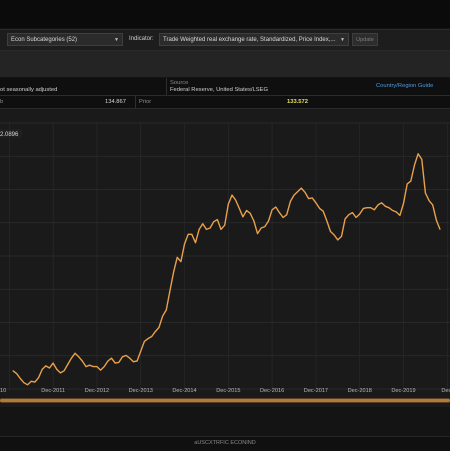 The height and width of the screenshot is (451, 450). I want to click on status-bar: aUSCXTRFIC ECONIND, so click(225, 443).